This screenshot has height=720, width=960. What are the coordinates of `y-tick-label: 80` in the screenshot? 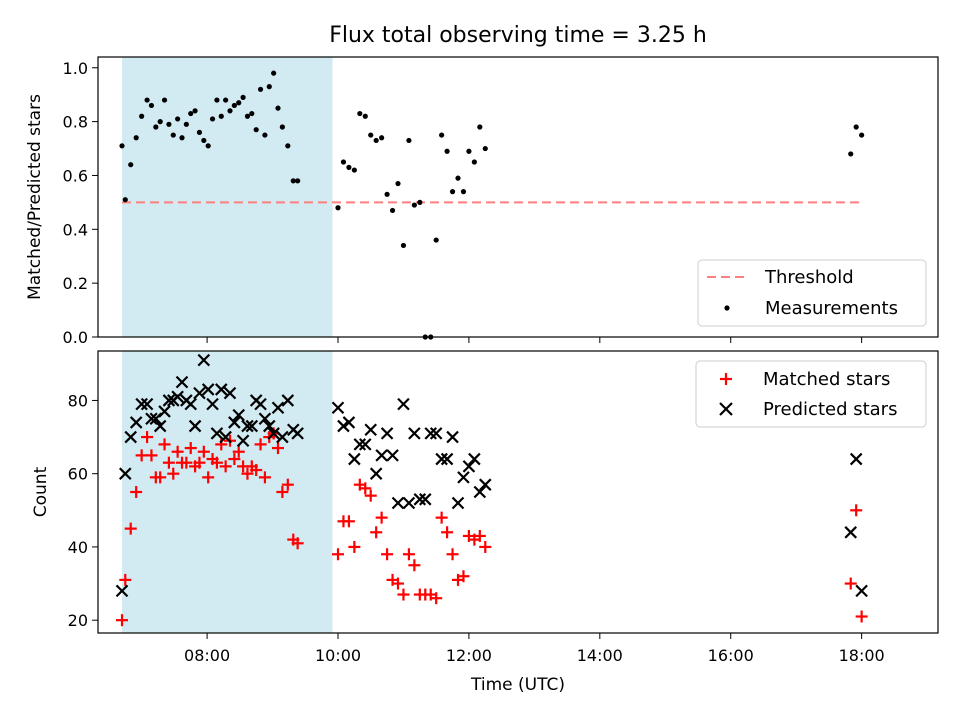 It's located at (78, 400).